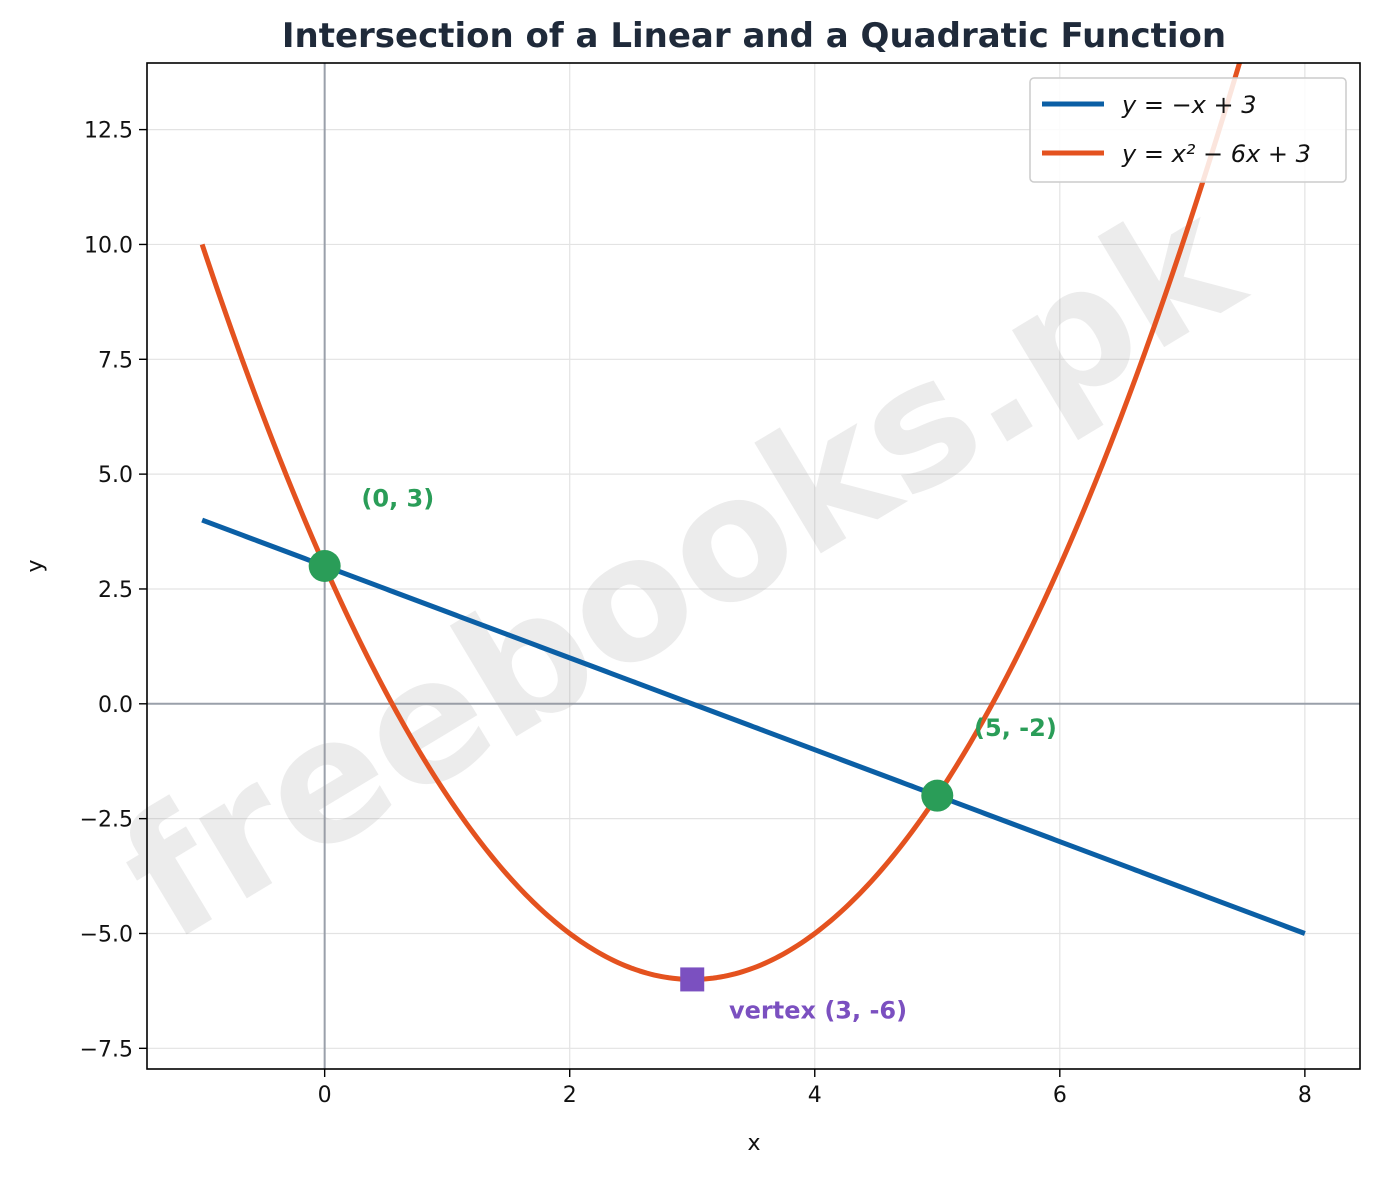 This screenshot has width=1380, height=1177. What do you see at coordinates (753, 1143) in the screenshot?
I see `x-axis-label: x` at bounding box center [753, 1143].